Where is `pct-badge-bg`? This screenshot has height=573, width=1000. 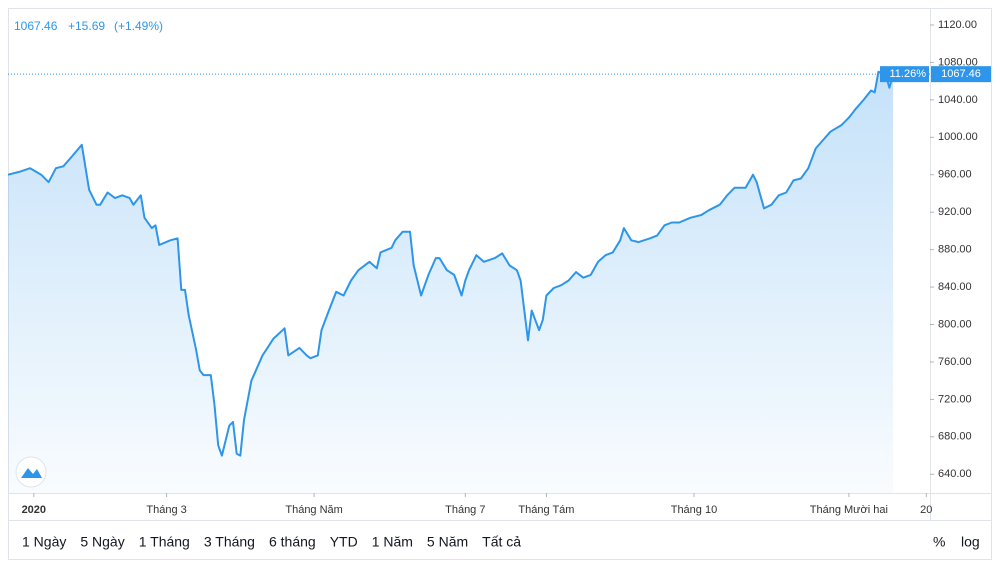 pct-badge-bg is located at coordinates (904, 74).